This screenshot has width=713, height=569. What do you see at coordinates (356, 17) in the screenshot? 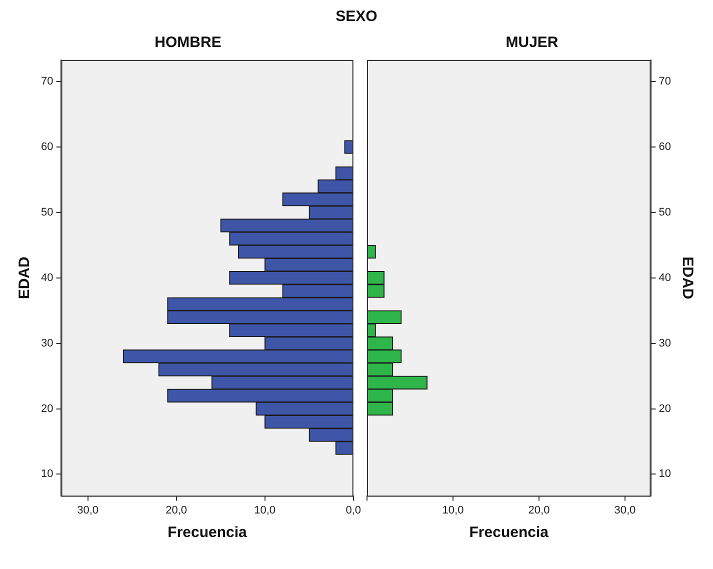
I see `text: SEXO` at bounding box center [356, 17].